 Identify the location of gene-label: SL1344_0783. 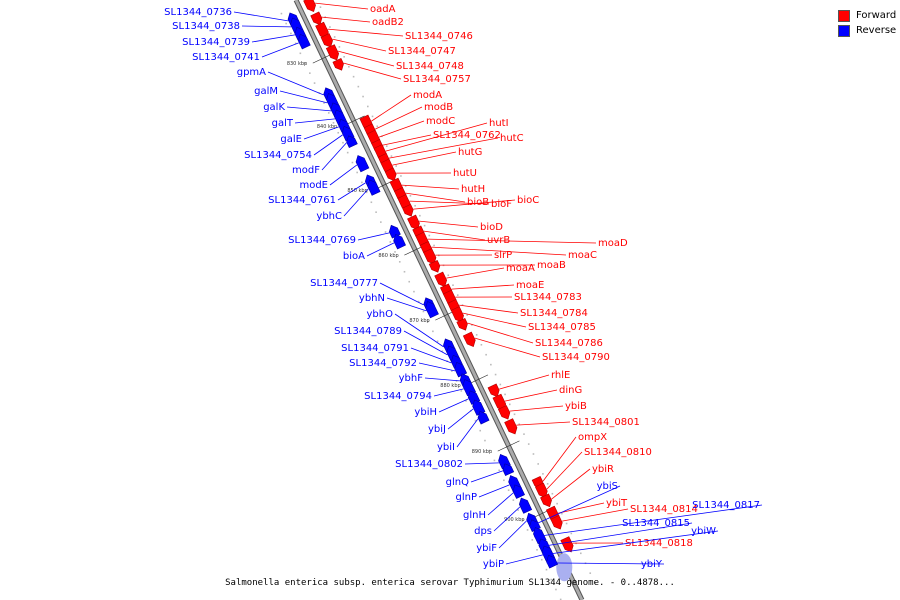
(548, 297).